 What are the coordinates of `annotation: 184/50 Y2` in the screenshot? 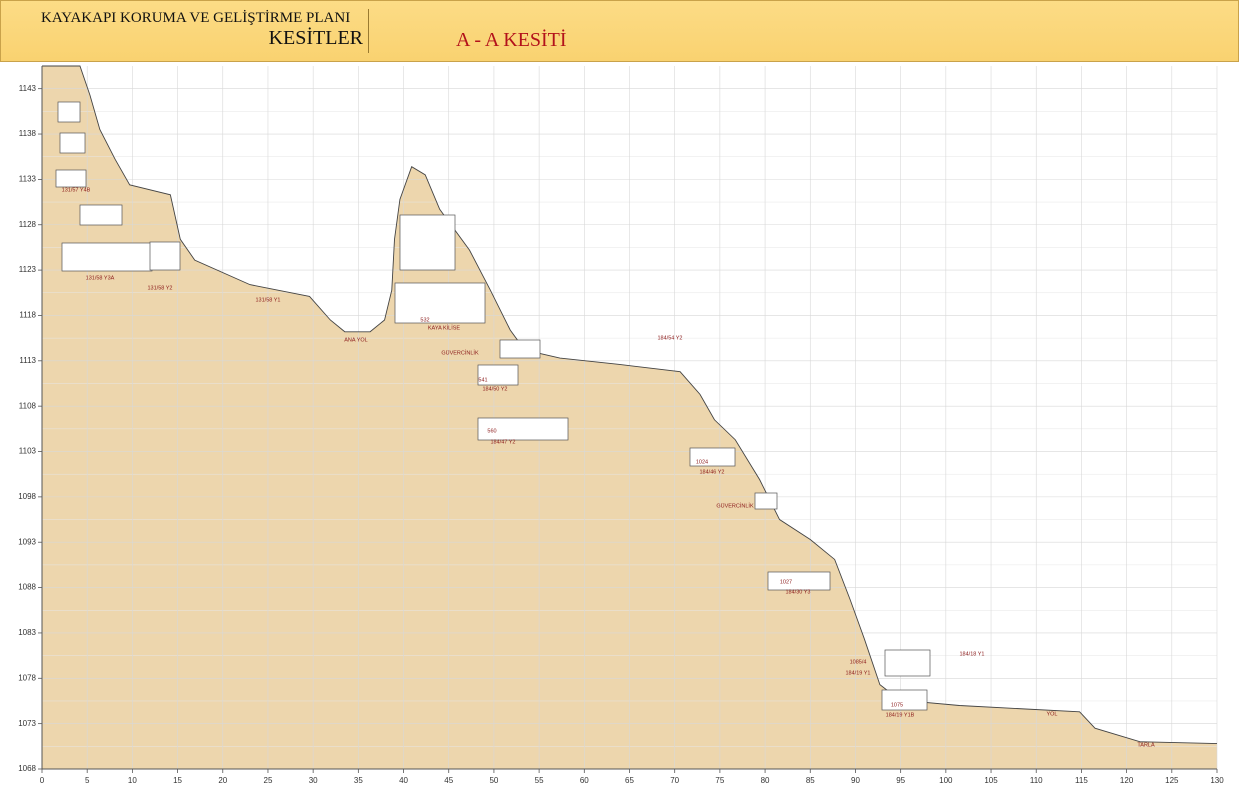 It's located at (495, 389).